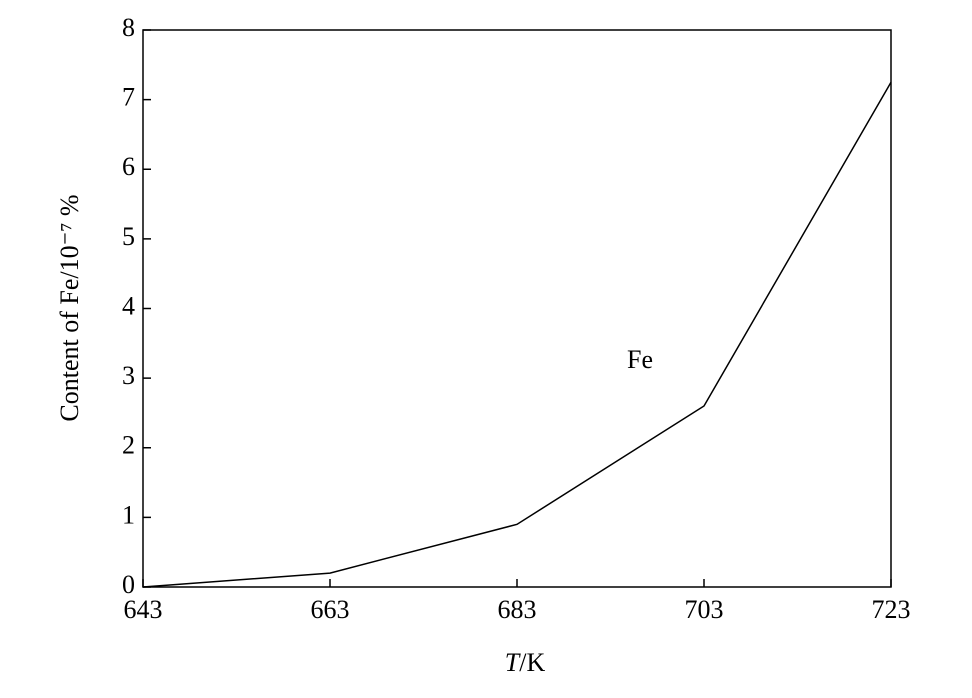 The height and width of the screenshot is (698, 972). What do you see at coordinates (128, 97) in the screenshot?
I see `y-tick-label: 7` at bounding box center [128, 97].